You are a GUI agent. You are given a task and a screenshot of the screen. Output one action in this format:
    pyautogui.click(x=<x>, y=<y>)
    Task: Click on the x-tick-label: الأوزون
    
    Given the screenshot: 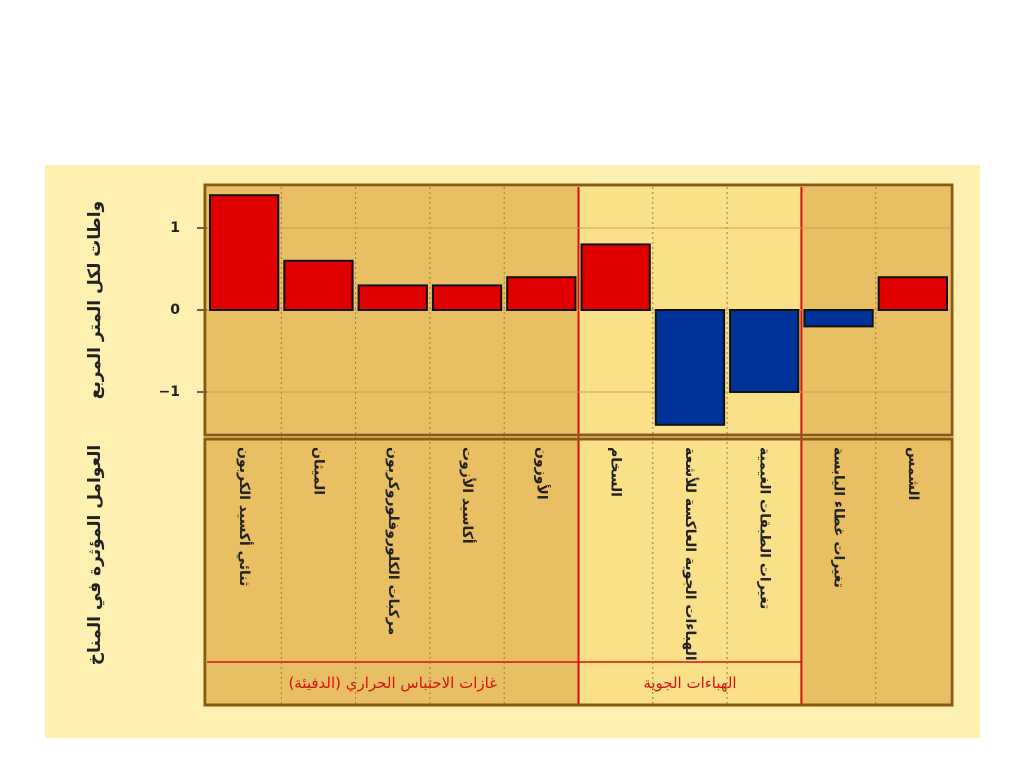 What is the action you would take?
    pyautogui.click(x=541, y=473)
    